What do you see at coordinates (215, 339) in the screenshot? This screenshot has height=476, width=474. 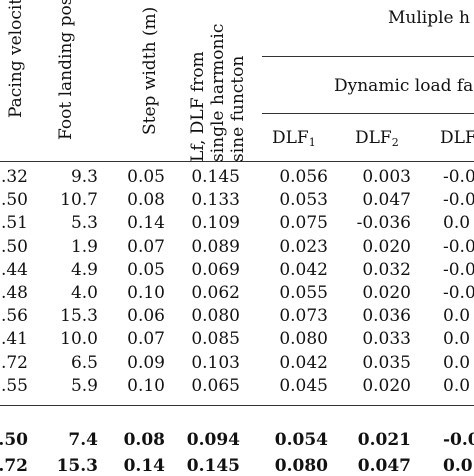 I see `table-cell: 0.085` at bounding box center [215, 339].